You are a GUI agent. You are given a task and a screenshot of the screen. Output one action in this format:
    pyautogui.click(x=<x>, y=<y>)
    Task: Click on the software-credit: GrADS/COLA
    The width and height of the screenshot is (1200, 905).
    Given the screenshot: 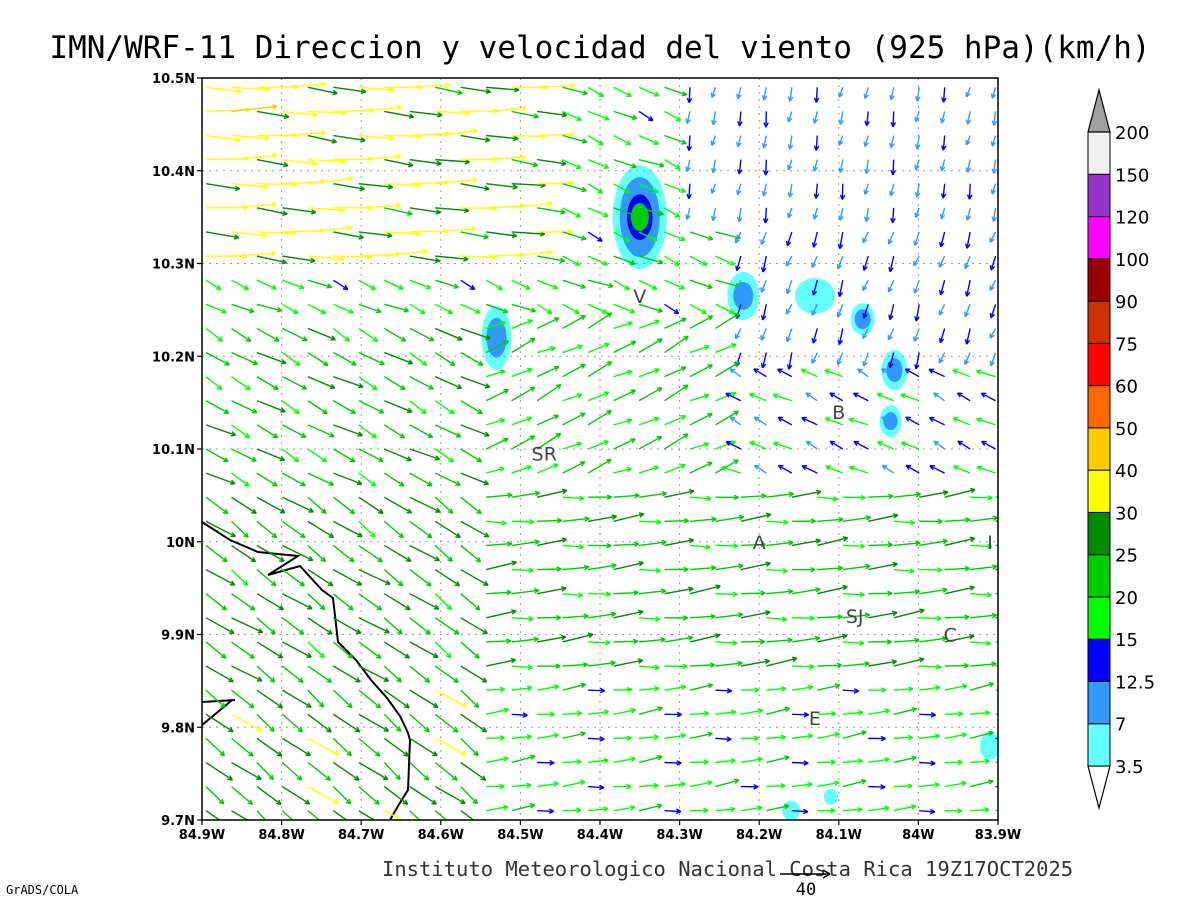 What is the action you would take?
    pyautogui.click(x=42, y=890)
    